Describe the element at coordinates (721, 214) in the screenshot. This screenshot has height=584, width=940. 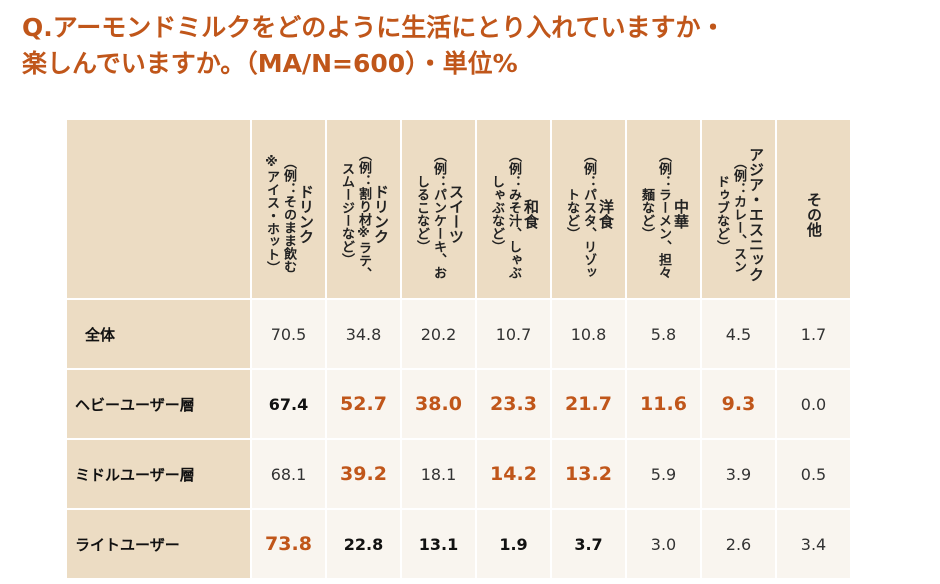
I see `header-line: ドゥブなど）` at that location.